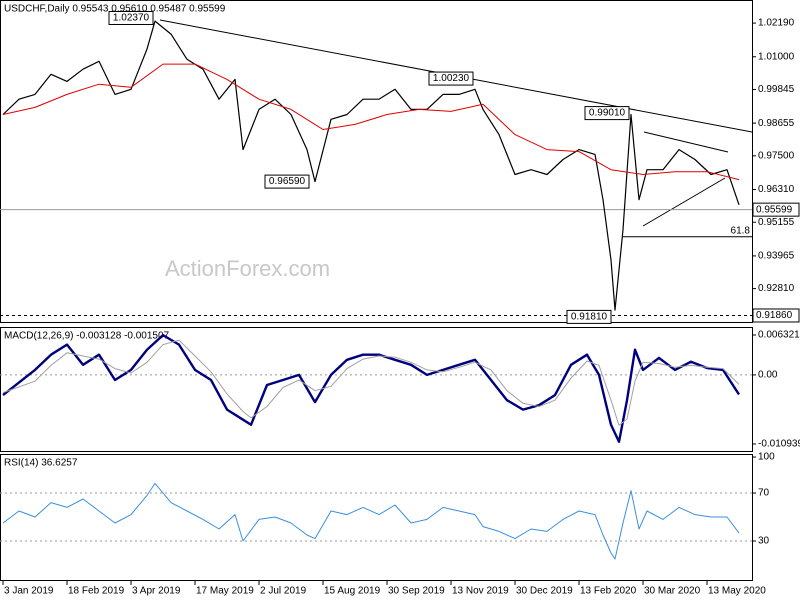  What do you see at coordinates (87, 336) in the screenshot?
I see `macd-title: MACD(12,26,9) -0.003128 -0.001507` at bounding box center [87, 336].